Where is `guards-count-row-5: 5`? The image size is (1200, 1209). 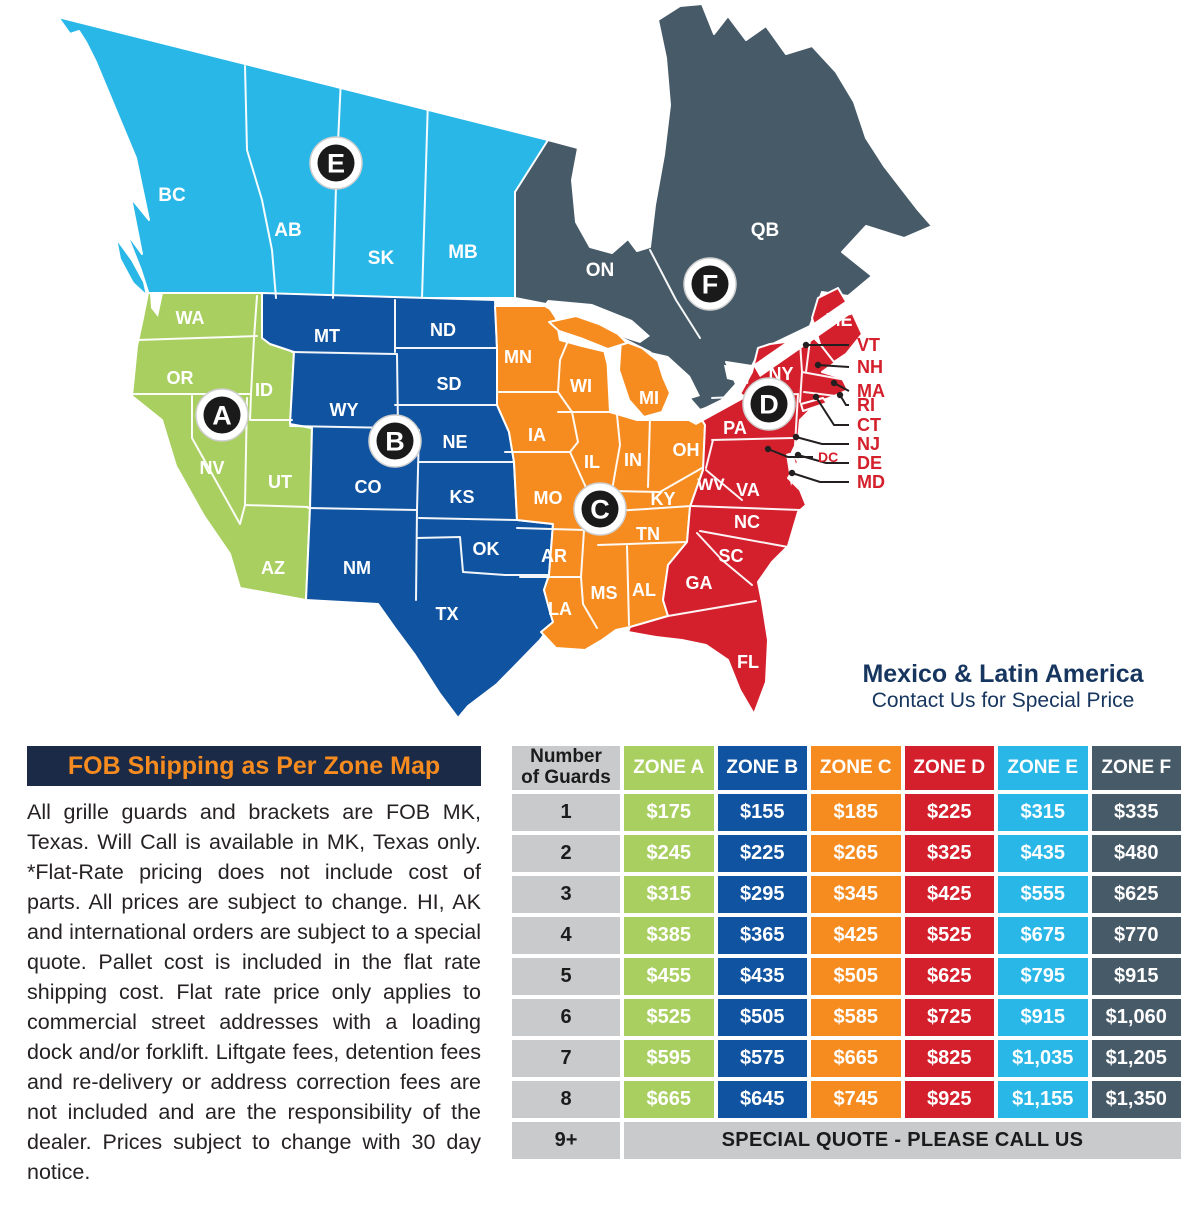
guards-count-row-5: 5 is located at coordinates (566, 976).